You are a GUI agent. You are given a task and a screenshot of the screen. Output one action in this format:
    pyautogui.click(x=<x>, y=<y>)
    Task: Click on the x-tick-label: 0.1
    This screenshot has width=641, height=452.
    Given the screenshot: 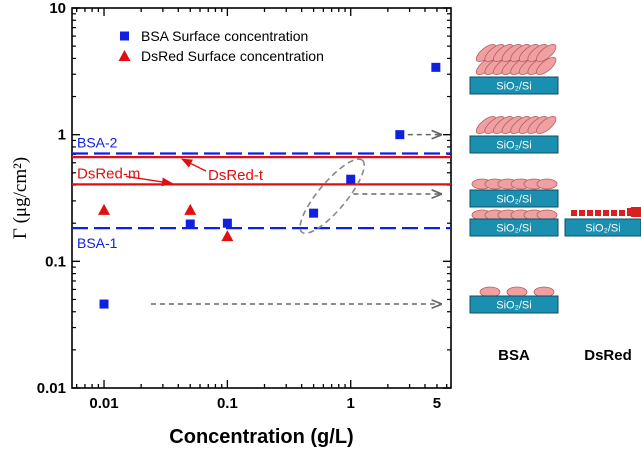 What is the action you would take?
    pyautogui.click(x=227, y=403)
    